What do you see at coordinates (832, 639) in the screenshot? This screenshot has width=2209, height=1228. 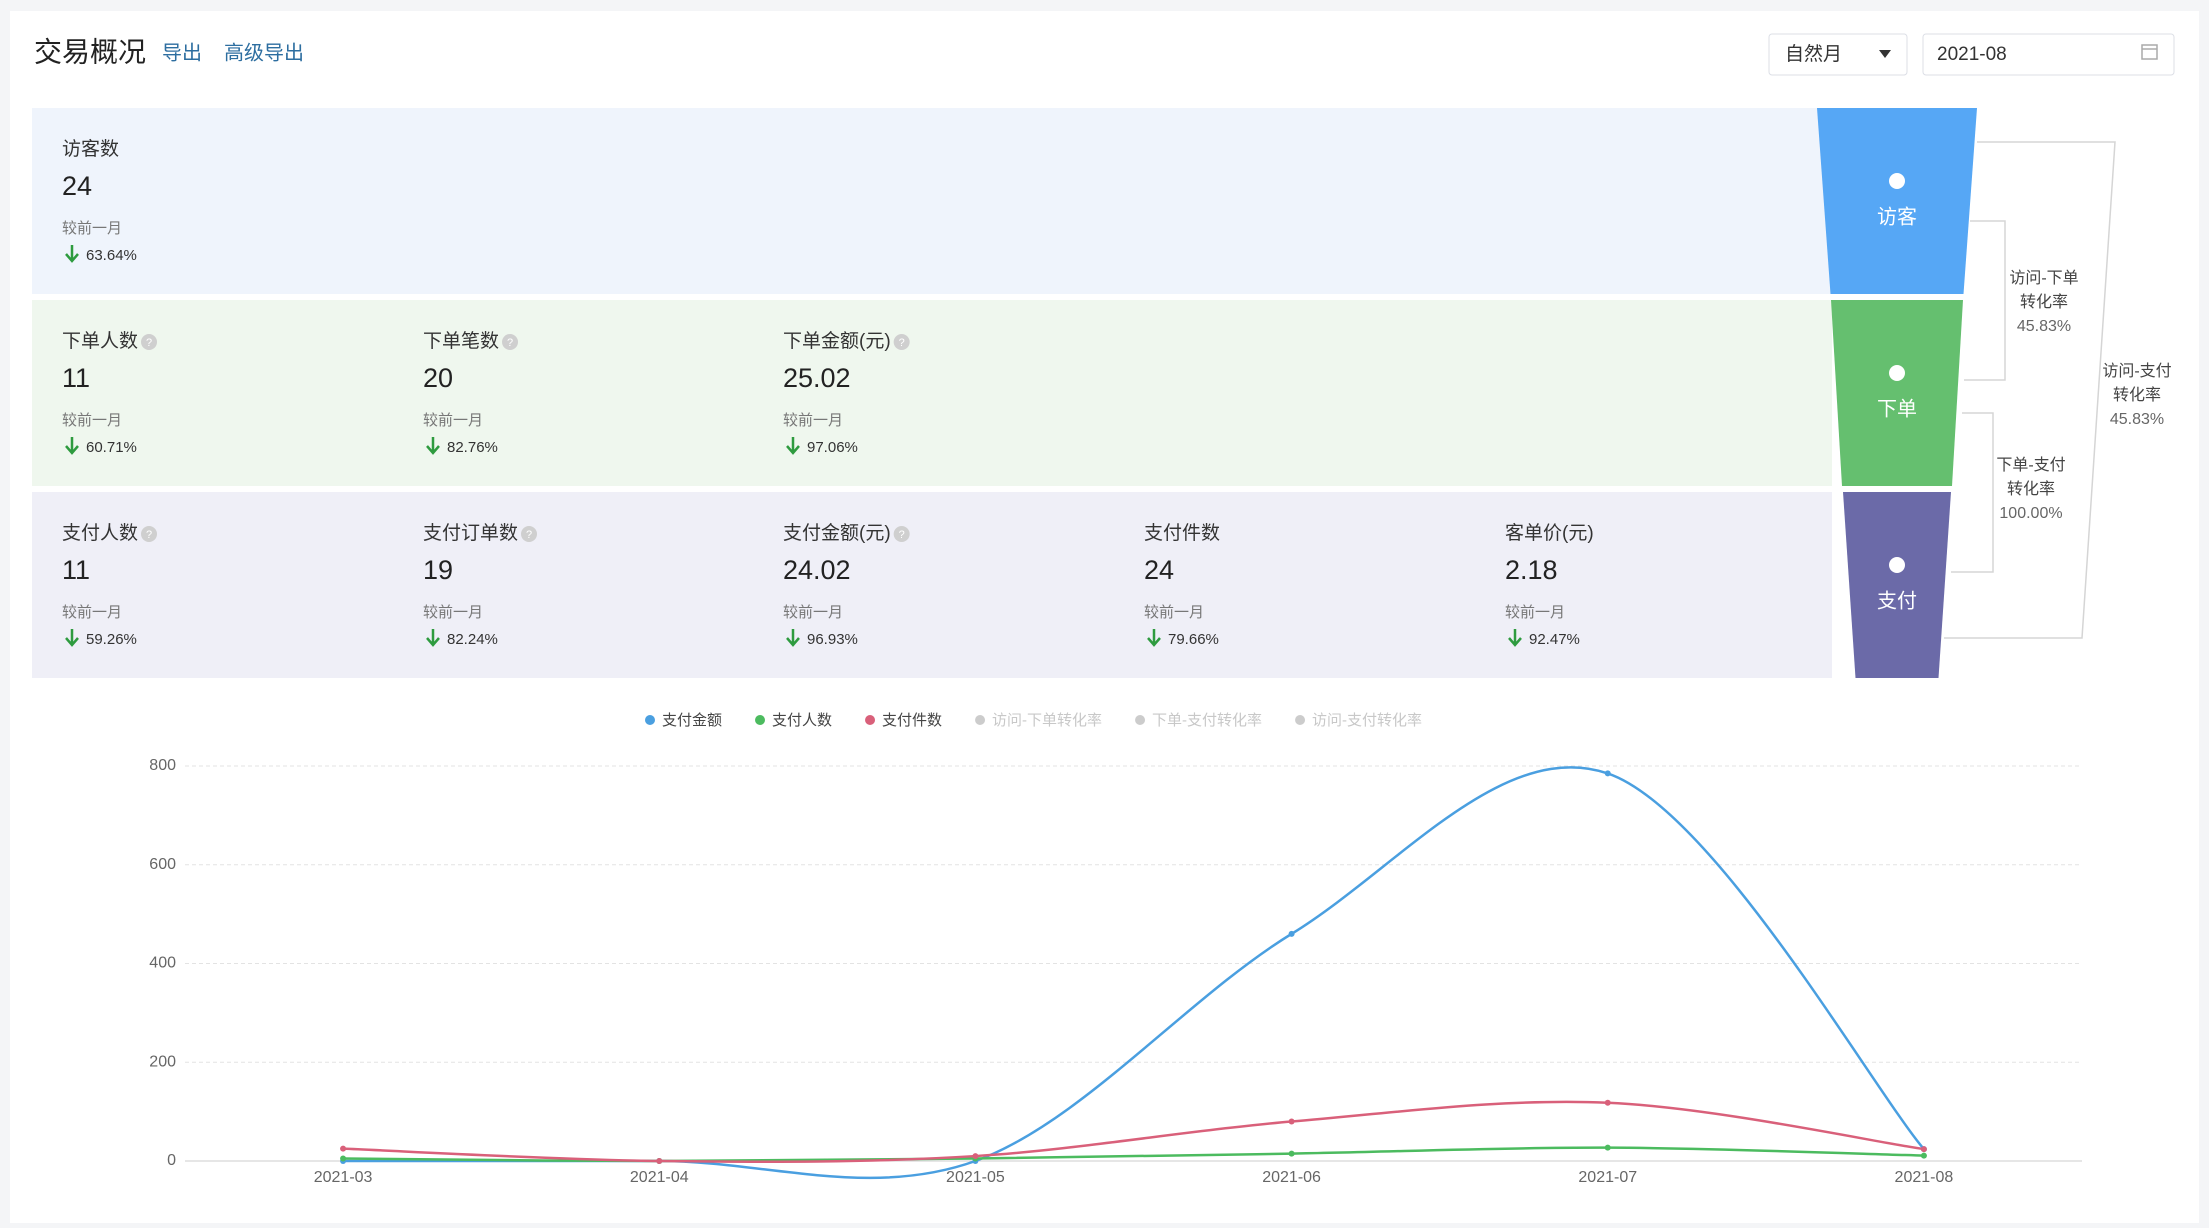 I see `change-value: 96.93%` at bounding box center [832, 639].